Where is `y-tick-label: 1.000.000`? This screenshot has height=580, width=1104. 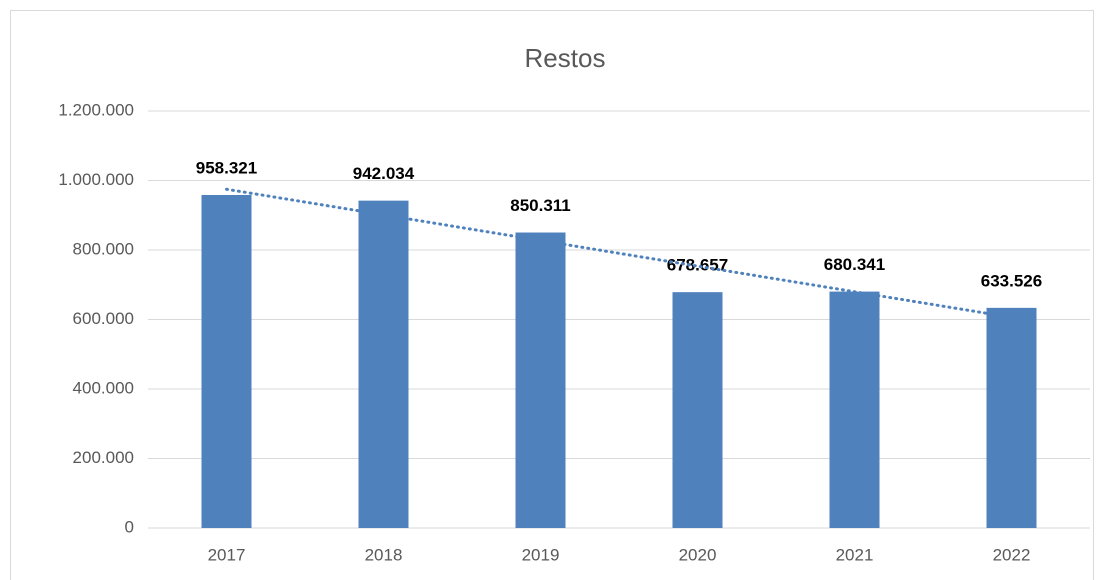
y-tick-label: 1.000.000 is located at coordinates (96, 179).